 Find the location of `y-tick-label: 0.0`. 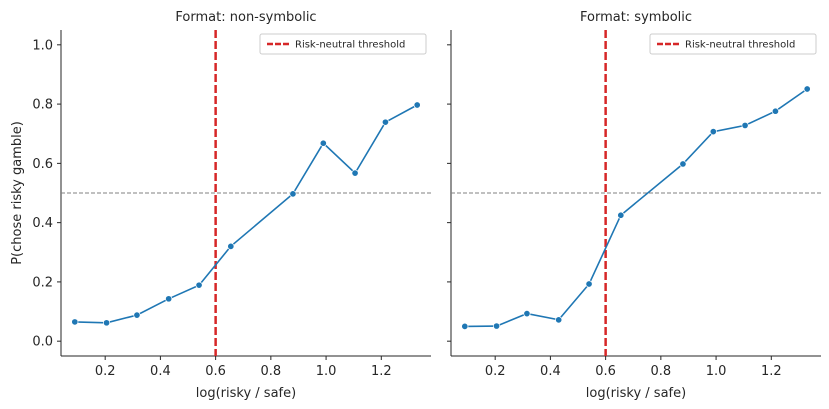

y-tick-label: 0.0 is located at coordinates (42, 342).